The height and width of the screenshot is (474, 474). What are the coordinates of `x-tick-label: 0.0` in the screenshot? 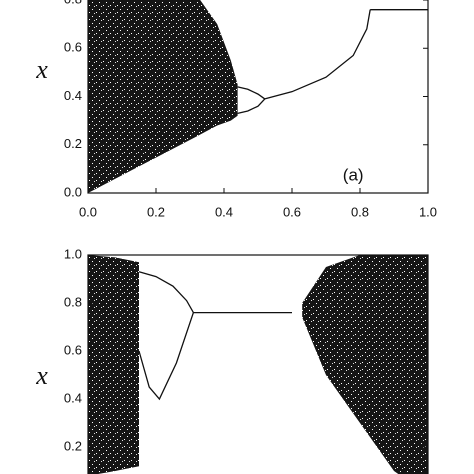 It's located at (88, 211).